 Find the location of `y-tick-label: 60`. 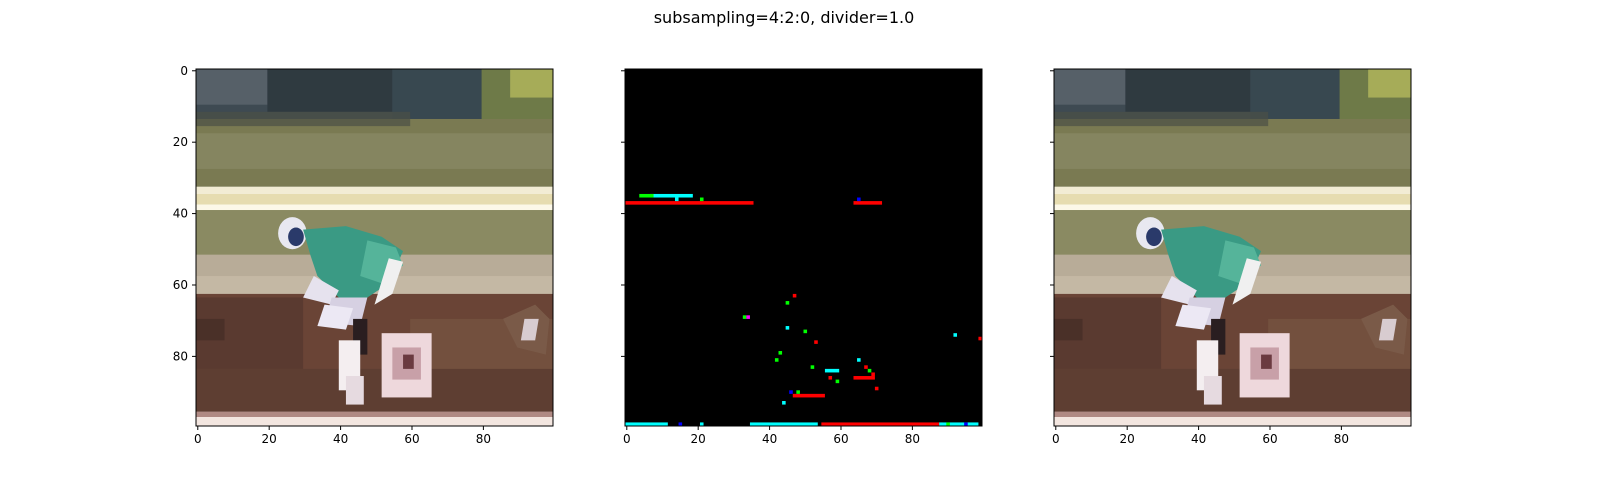

y-tick-label: 60 is located at coordinates (180, 285).